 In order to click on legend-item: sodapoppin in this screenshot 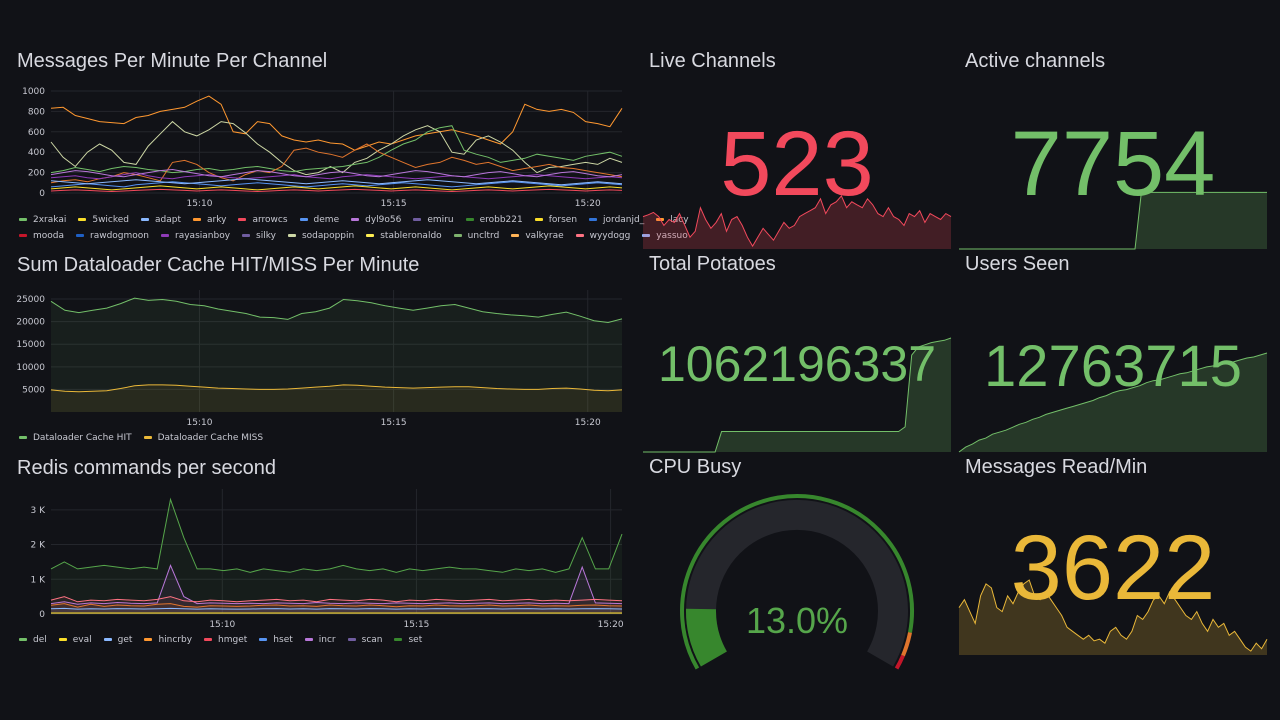, I will do `click(320, 236)`.